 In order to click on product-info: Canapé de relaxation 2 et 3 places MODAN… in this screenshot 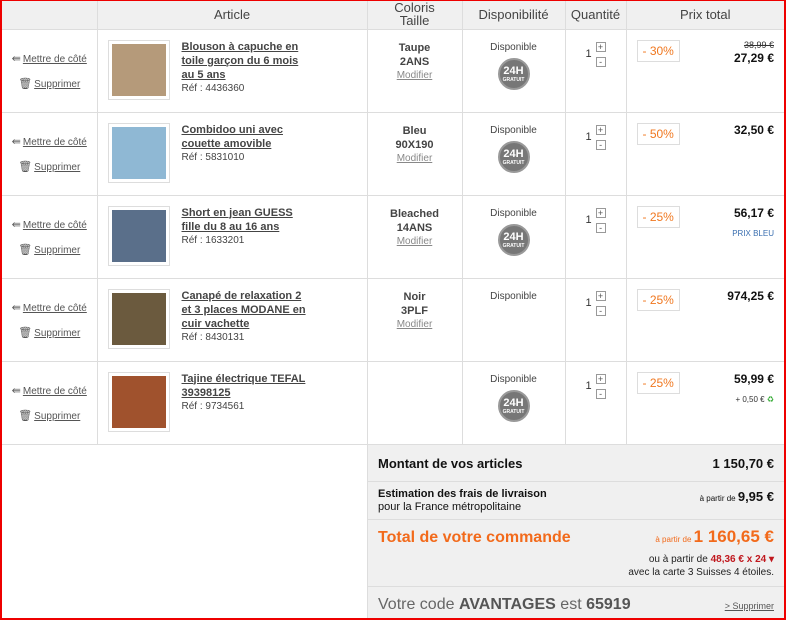, I will do `click(247, 319)`.